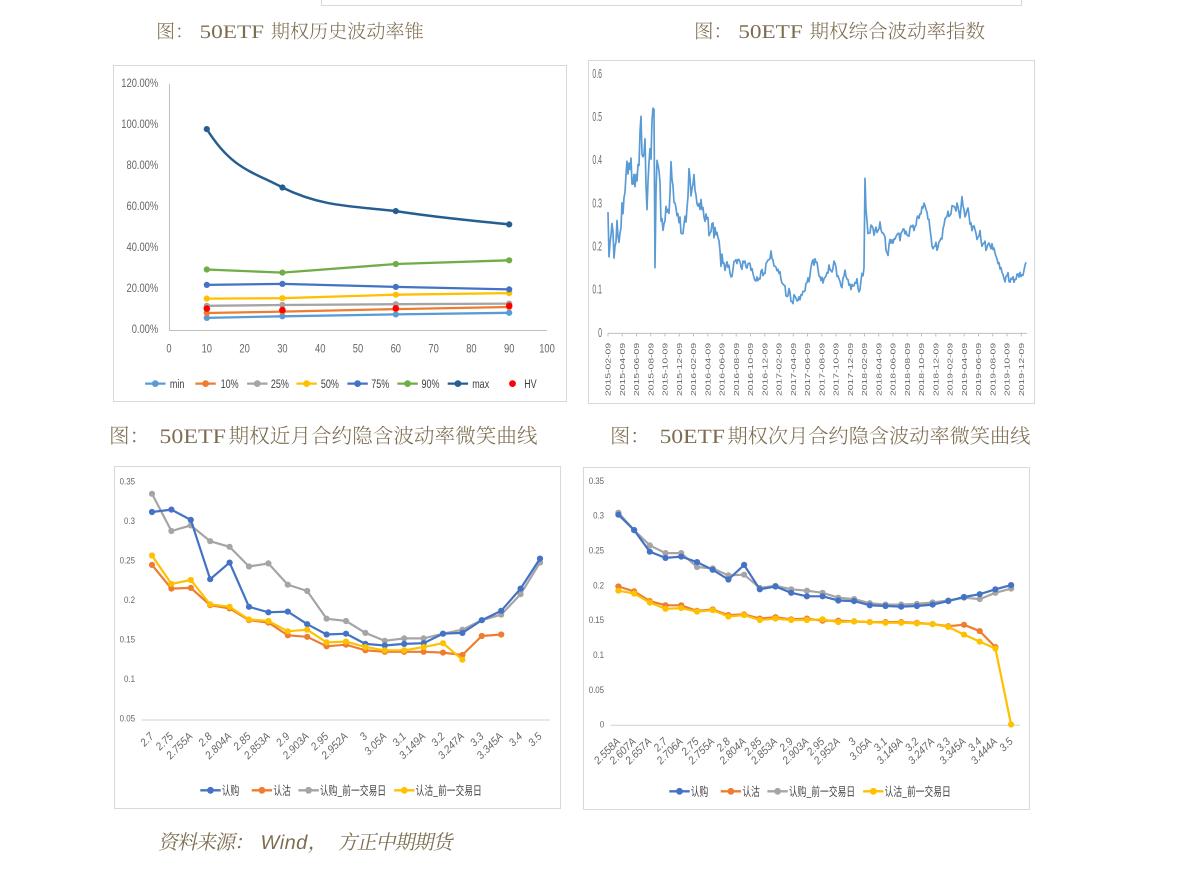 This screenshot has height=874, width=1191. What do you see at coordinates (597, 74) in the screenshot?
I see `svg-text: 0.6` at bounding box center [597, 74].